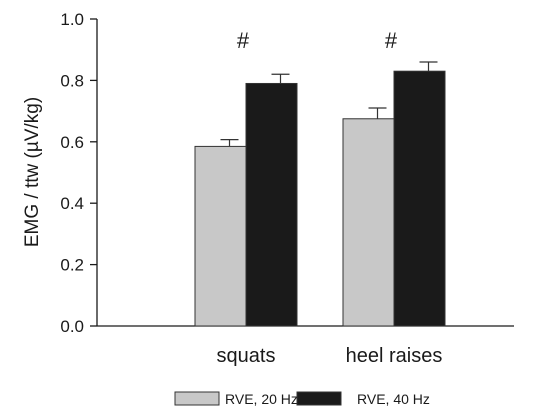 This screenshot has width=539, height=412. What do you see at coordinates (32, 172) in the screenshot?
I see `y-axis-label: EMG / ttw (µV/kg)` at bounding box center [32, 172].